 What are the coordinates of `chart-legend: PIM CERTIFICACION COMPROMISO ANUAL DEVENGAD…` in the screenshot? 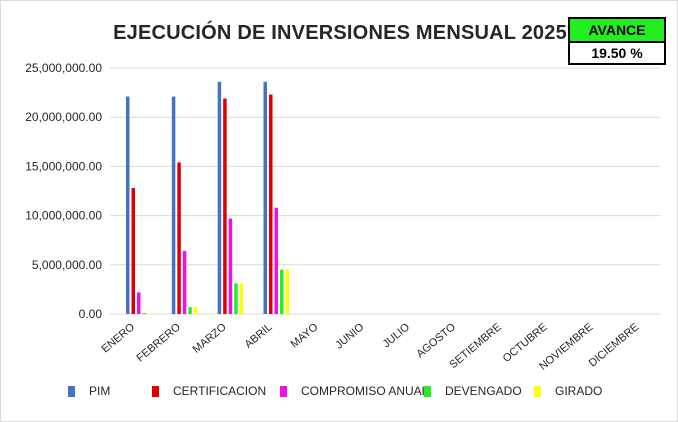 It's located at (360, 393).